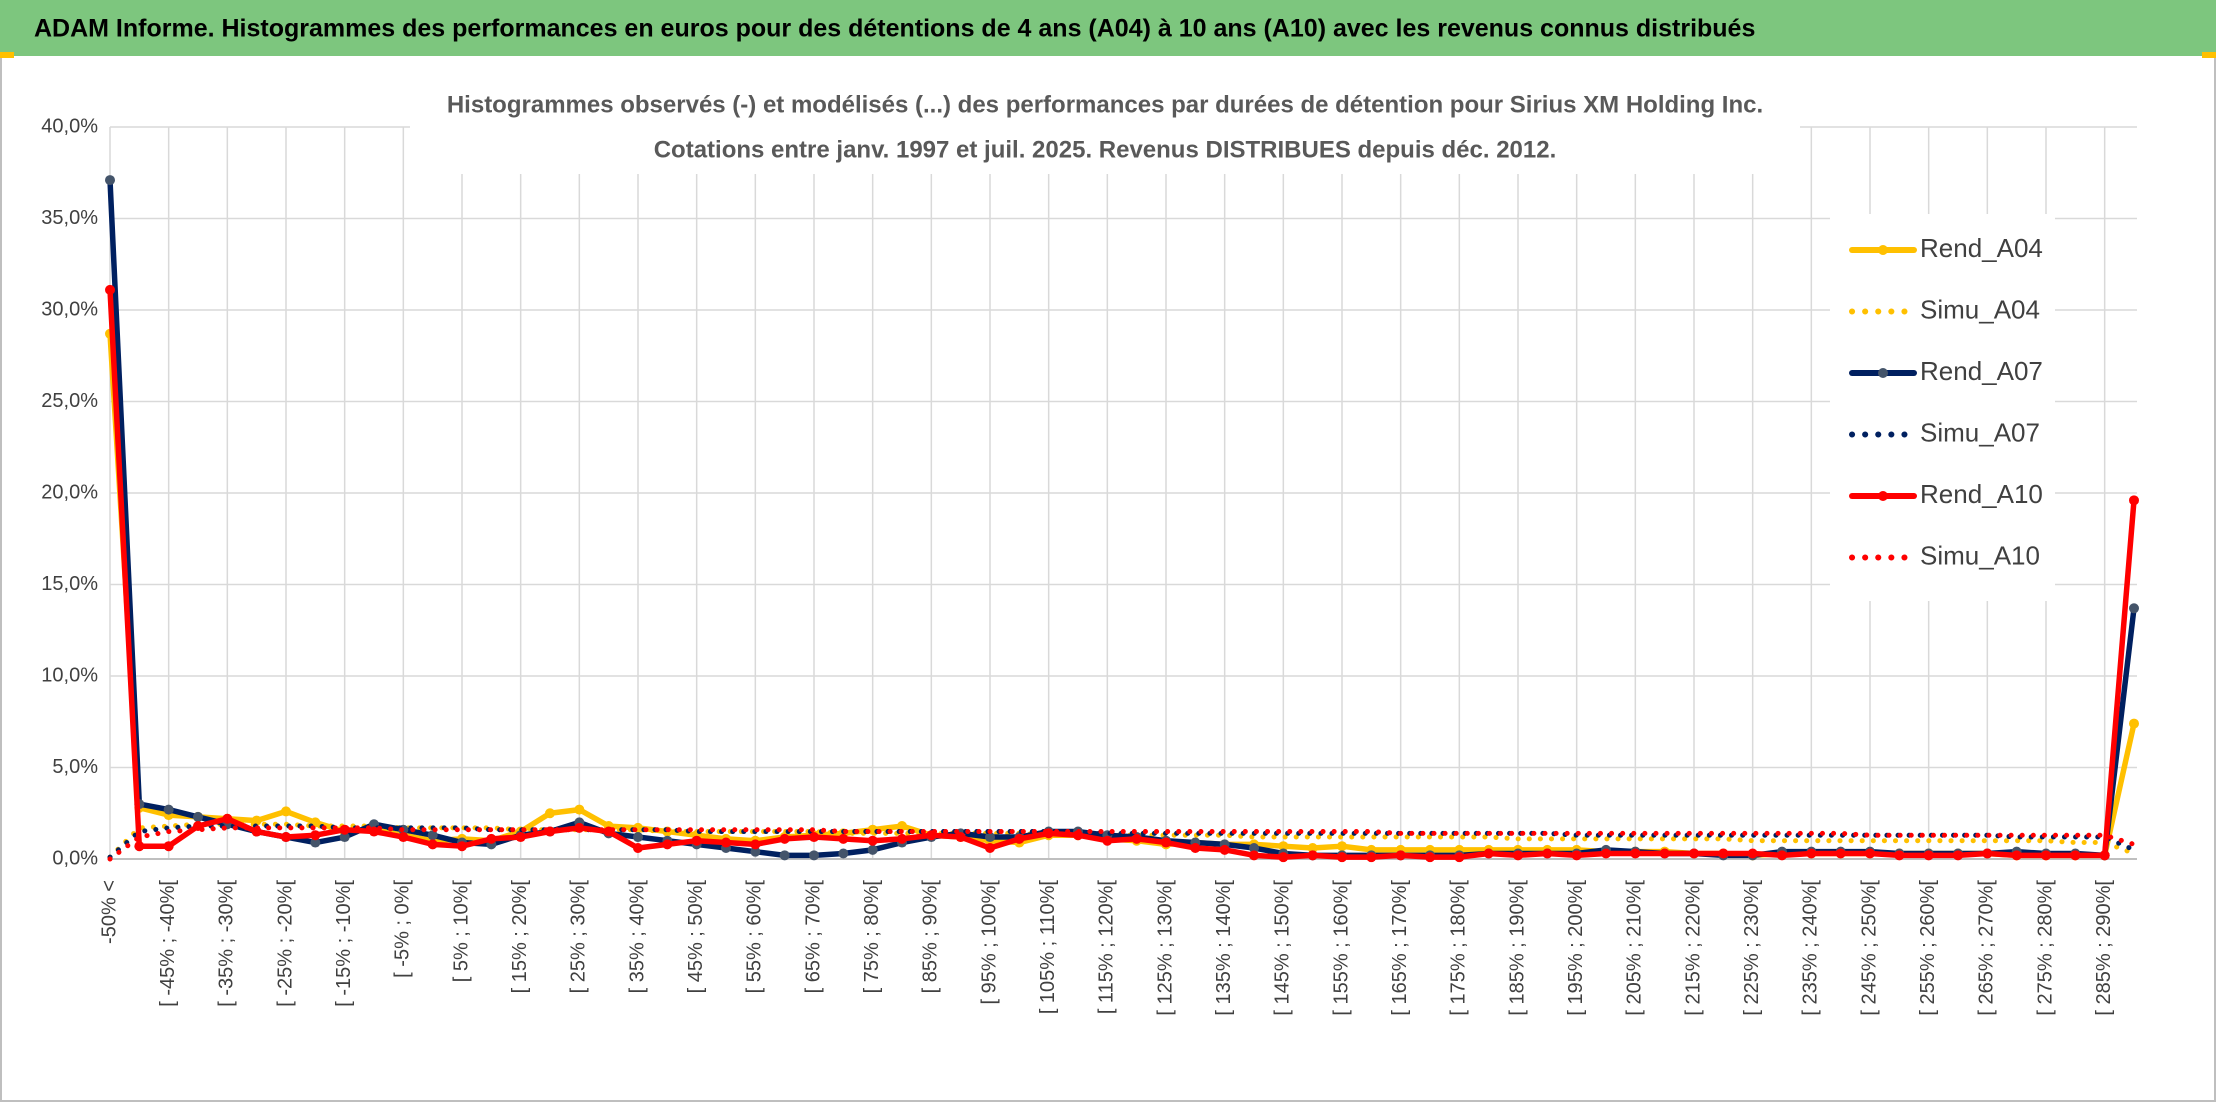 This screenshot has height=1102, width=2216. I want to click on x-tick-label: [ 155% ; 160%[, so click(1341, 948).